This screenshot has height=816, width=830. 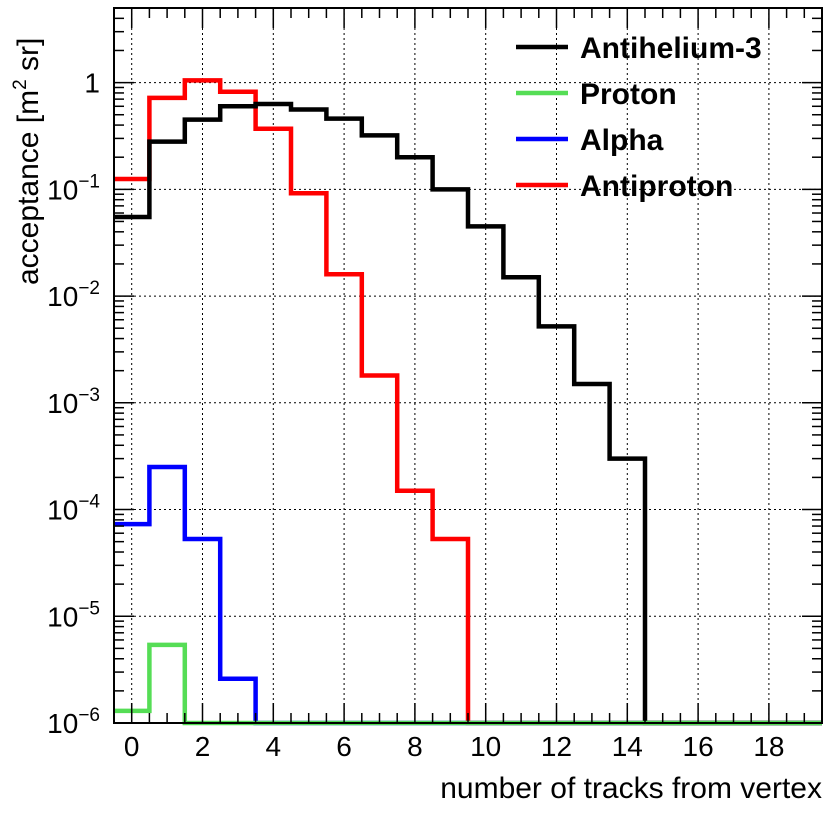 I want to click on y-axis-title-superscript: 2, so click(x=20, y=84).